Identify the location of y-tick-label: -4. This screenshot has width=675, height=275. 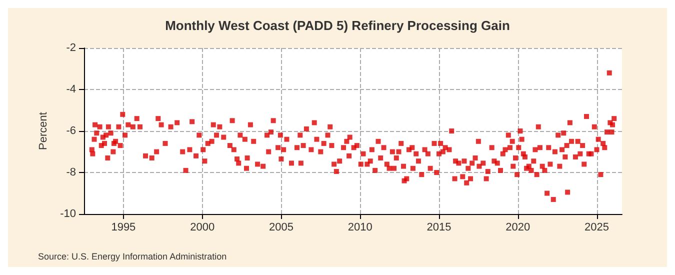
(71, 90).